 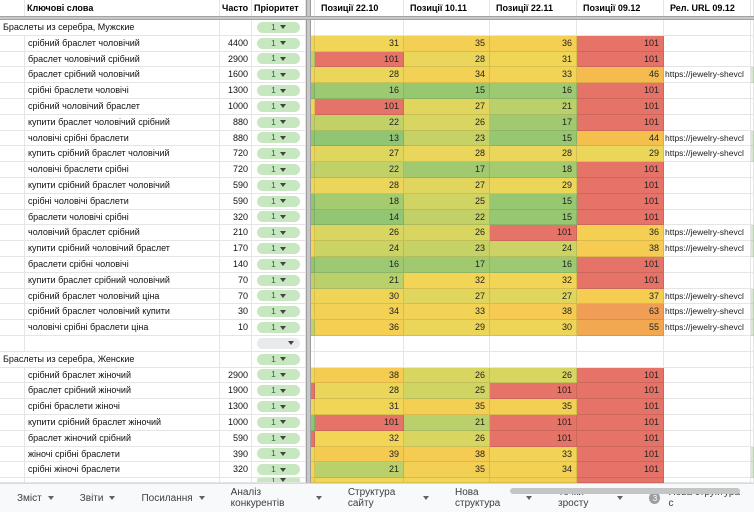 What do you see at coordinates (533, 8) in the screenshot?
I see `column-header-positions-5: Позиції 22.11` at bounding box center [533, 8].